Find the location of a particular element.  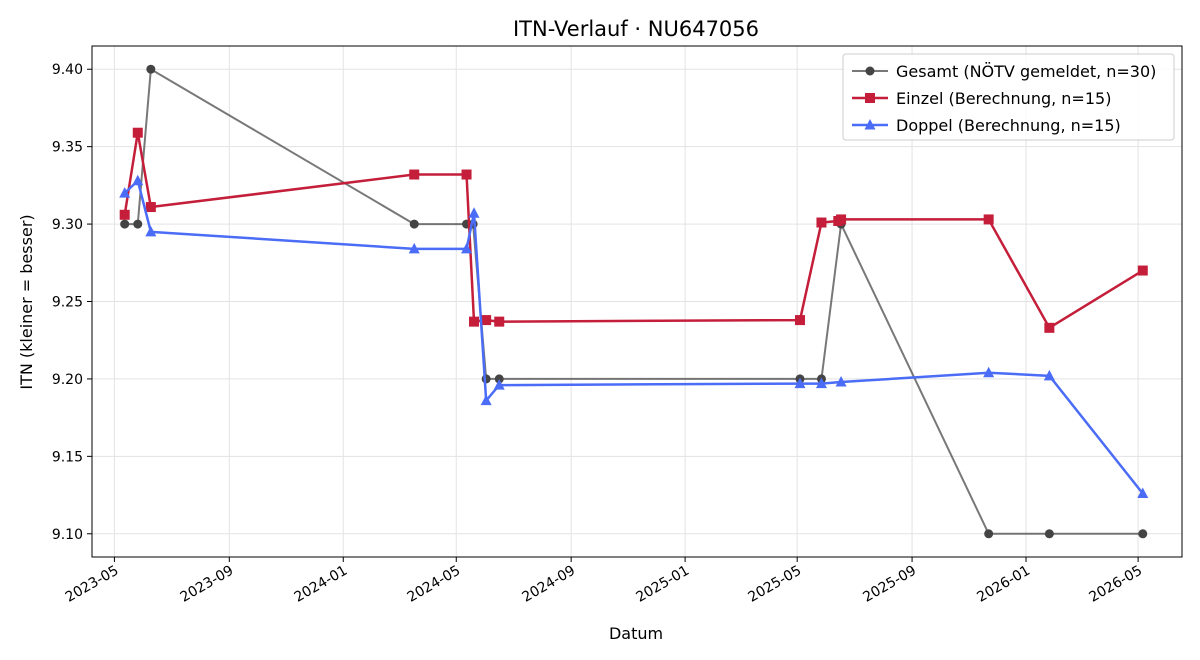

legend-box is located at coordinates (1008, 97).